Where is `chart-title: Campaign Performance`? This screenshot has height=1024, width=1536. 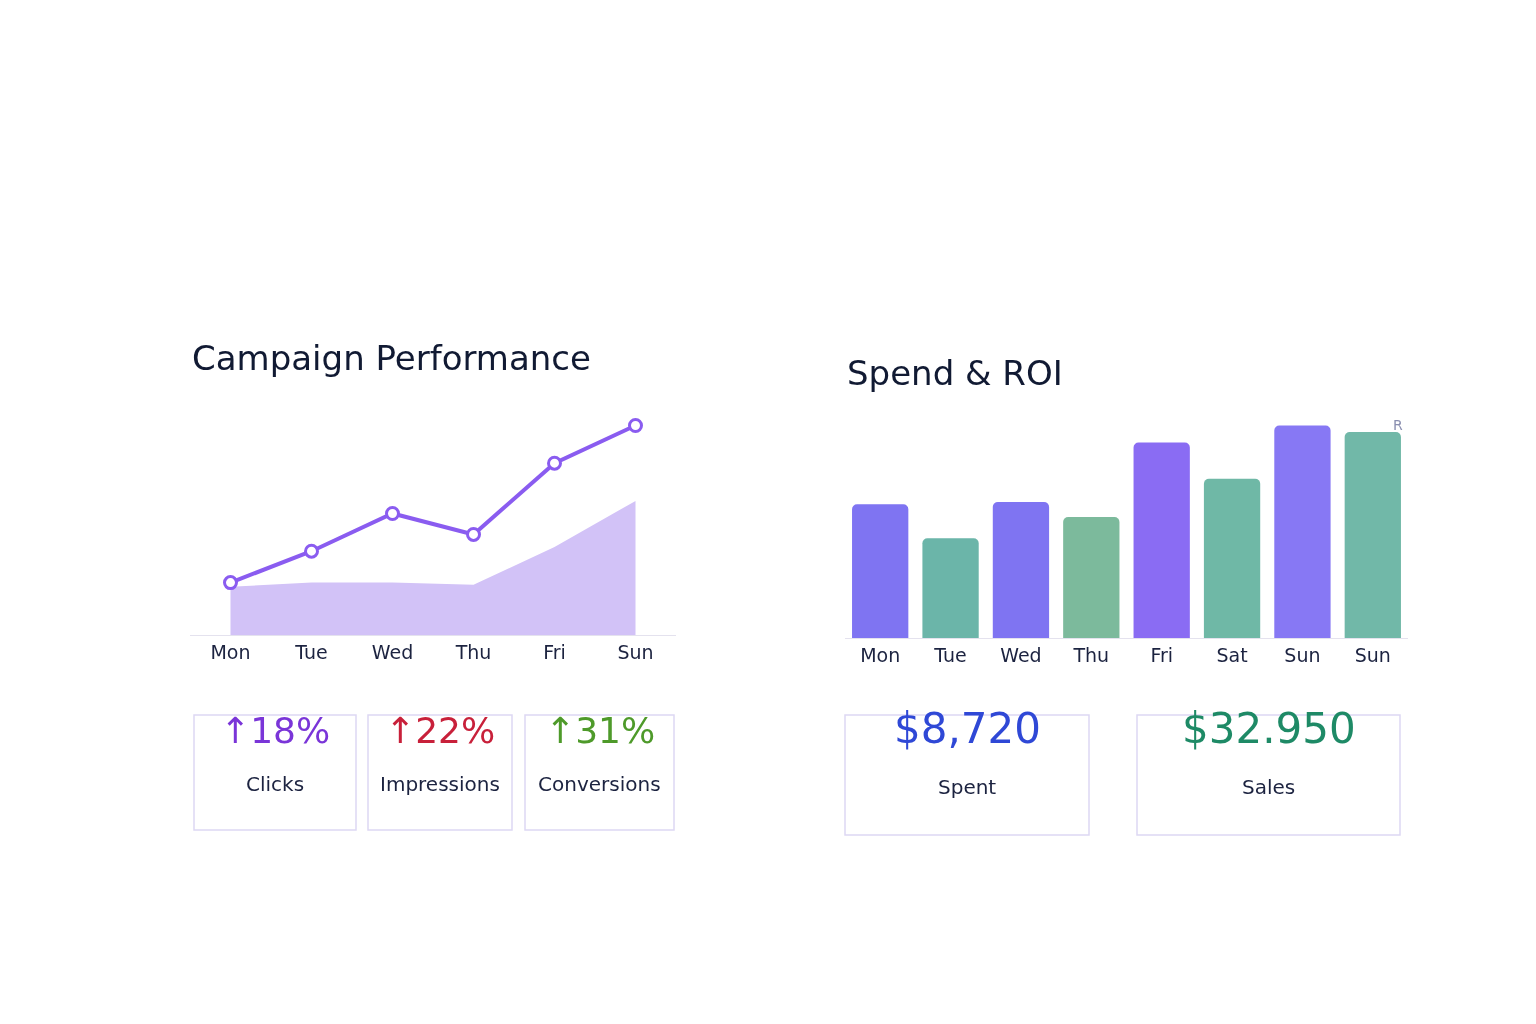 chart-title: Campaign Performance is located at coordinates (391, 358).